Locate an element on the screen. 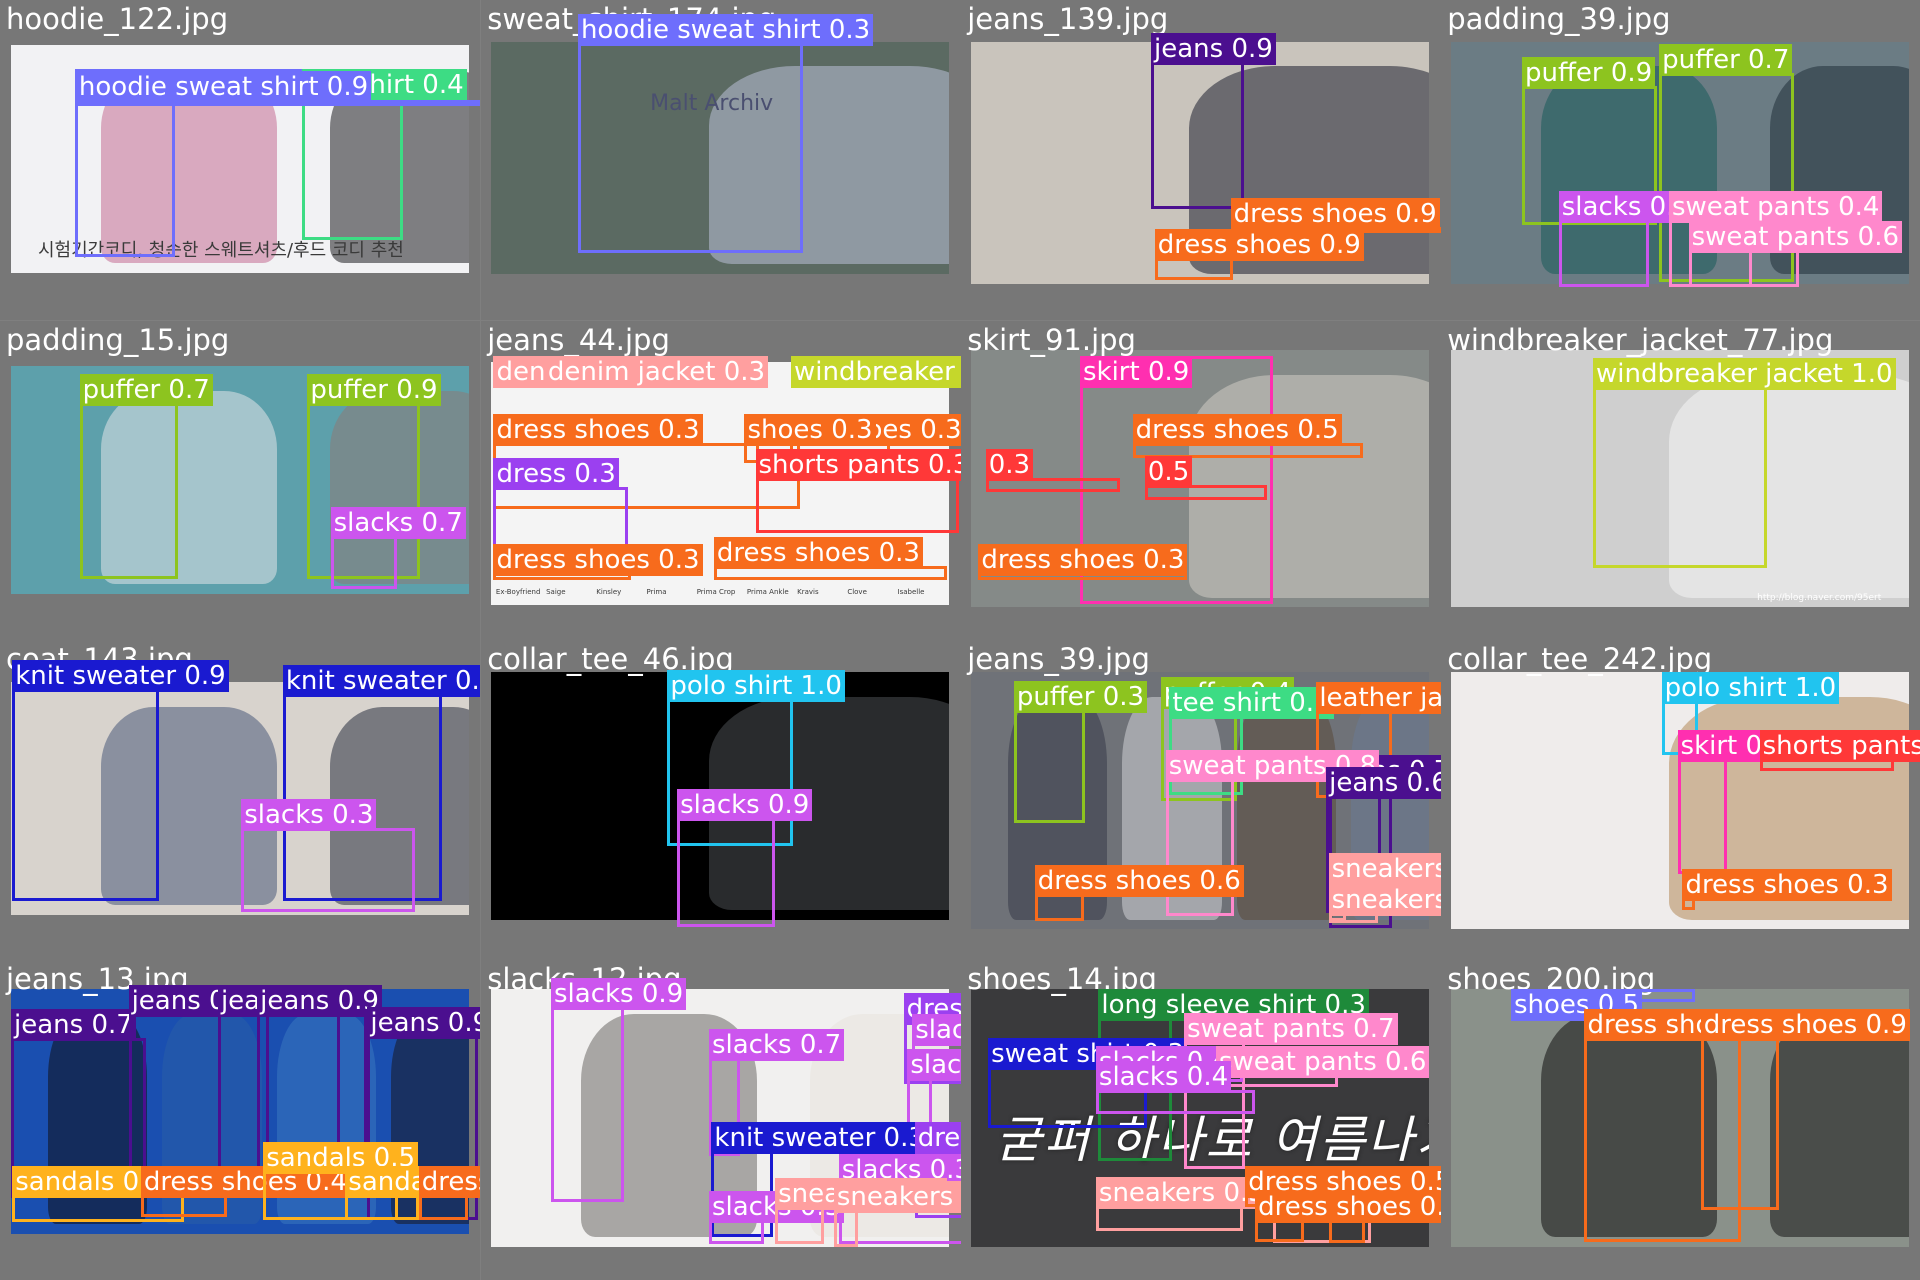 The image size is (1920, 1280). product-caption: Kravis is located at coordinates (808, 591).